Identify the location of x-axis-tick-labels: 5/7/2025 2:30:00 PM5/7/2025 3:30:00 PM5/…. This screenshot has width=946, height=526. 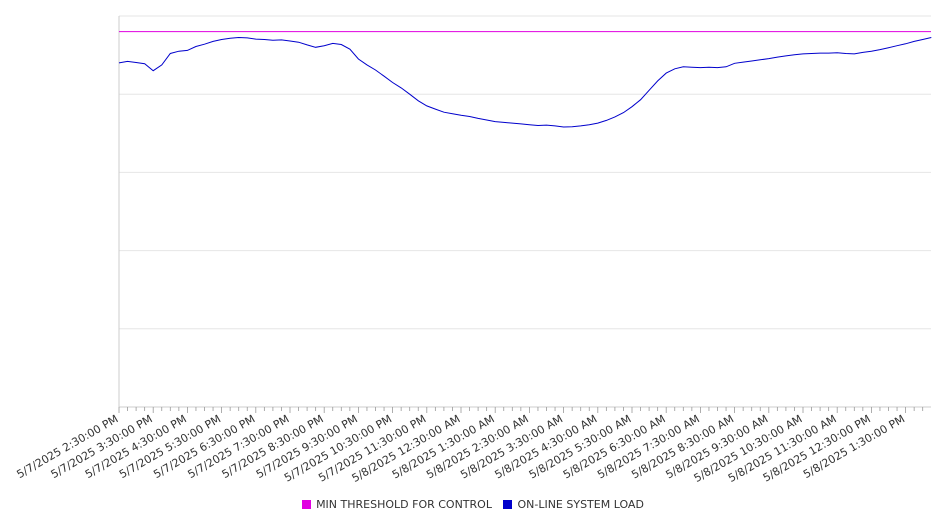
(460, 448).